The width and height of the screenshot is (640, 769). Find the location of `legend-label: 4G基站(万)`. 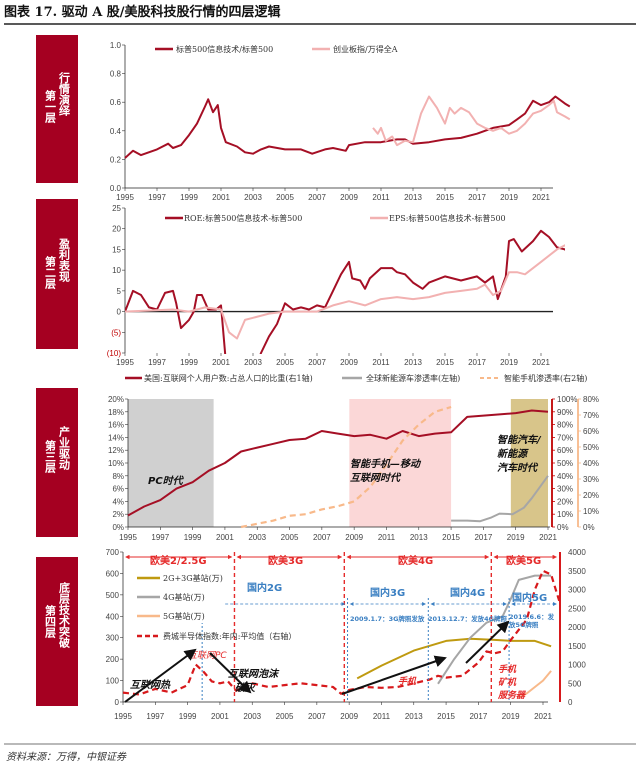

legend-label: 4G基站(万) is located at coordinates (184, 597).